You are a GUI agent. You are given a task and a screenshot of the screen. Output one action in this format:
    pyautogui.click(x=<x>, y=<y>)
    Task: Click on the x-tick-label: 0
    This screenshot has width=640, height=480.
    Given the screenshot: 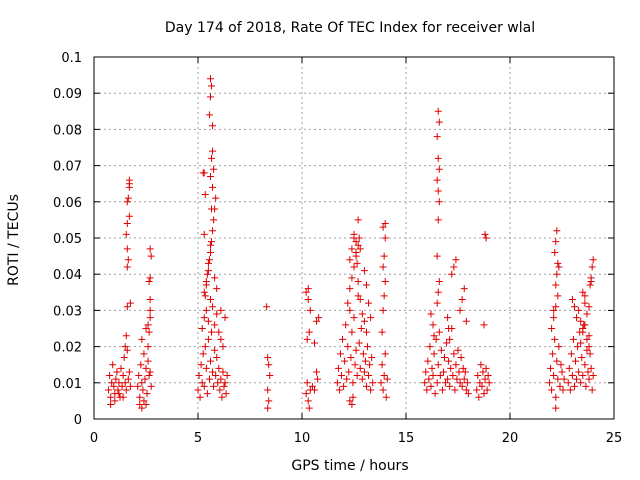 What is the action you would take?
    pyautogui.click(x=94, y=438)
    